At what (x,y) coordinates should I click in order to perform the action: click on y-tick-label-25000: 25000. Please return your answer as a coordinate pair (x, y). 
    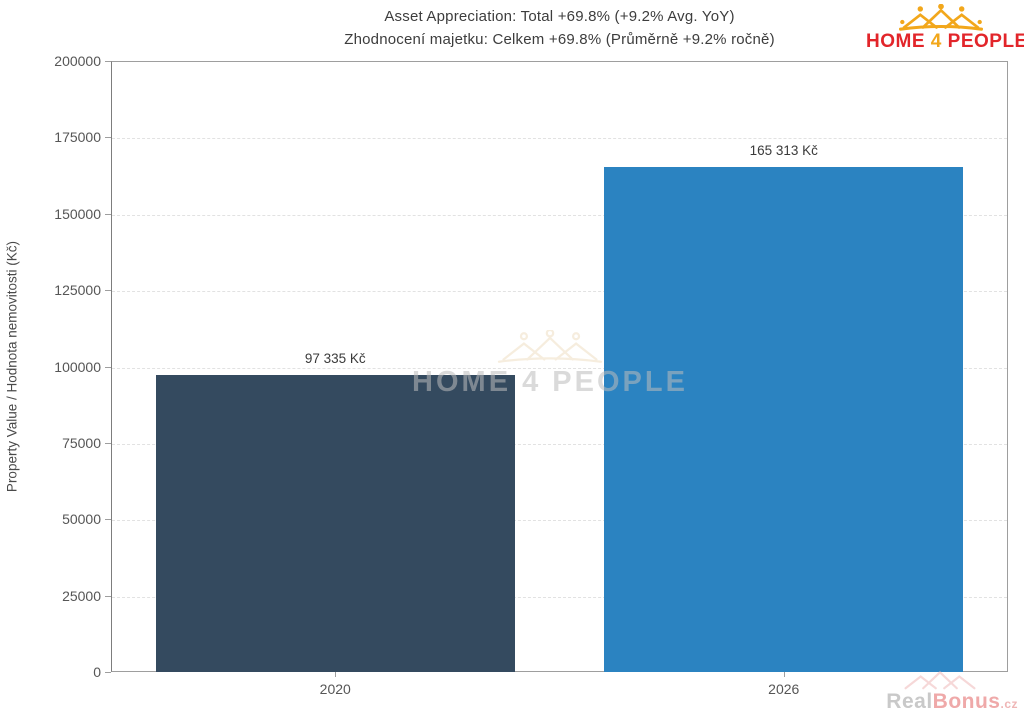
    Looking at the image, I should click on (81, 595).